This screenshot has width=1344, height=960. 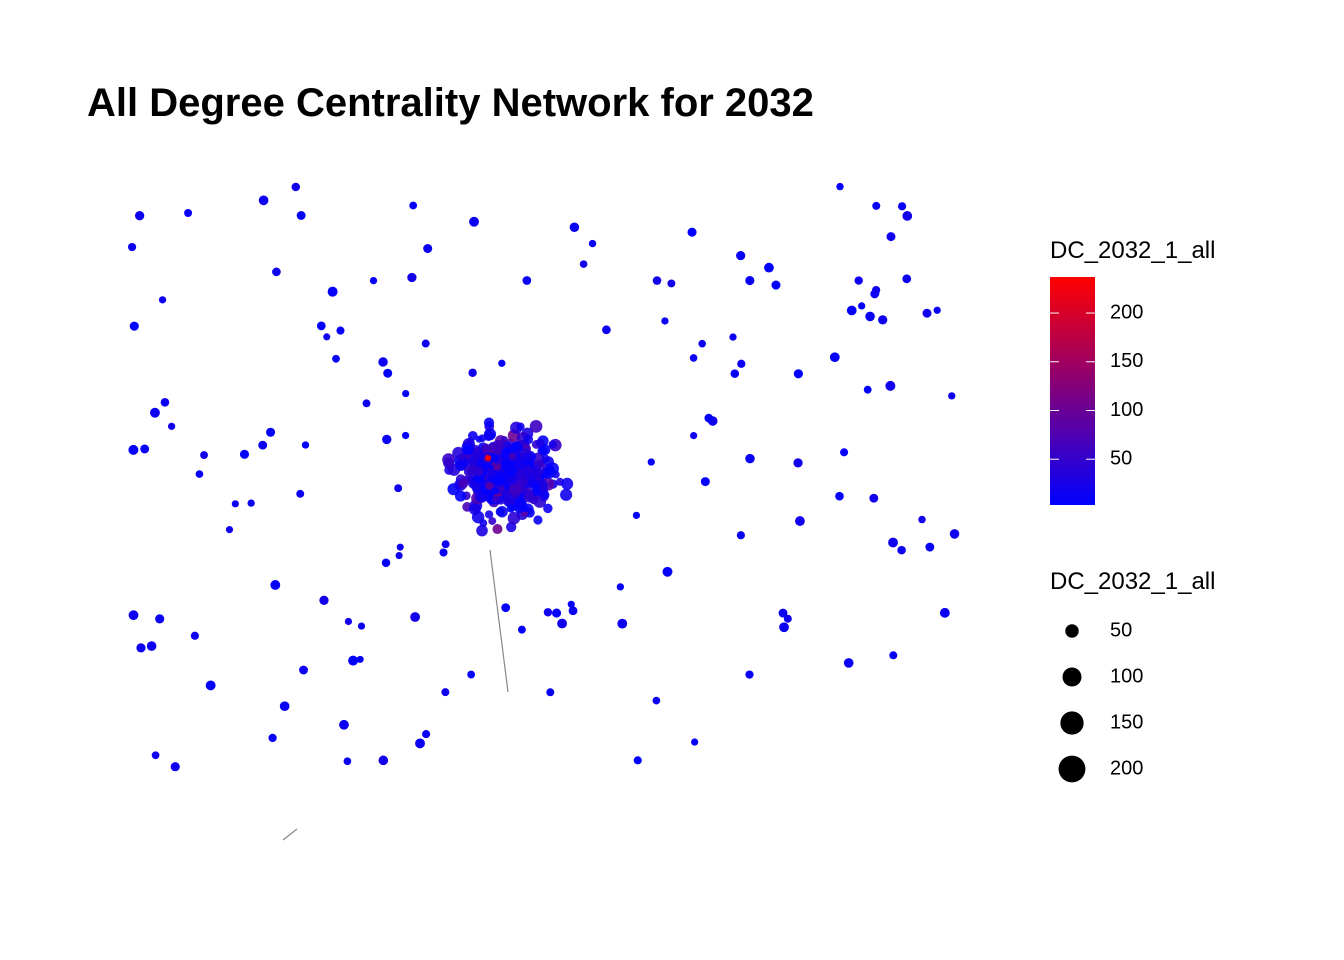 I want to click on colorbar-tick-label: 100, so click(x=1126, y=410).